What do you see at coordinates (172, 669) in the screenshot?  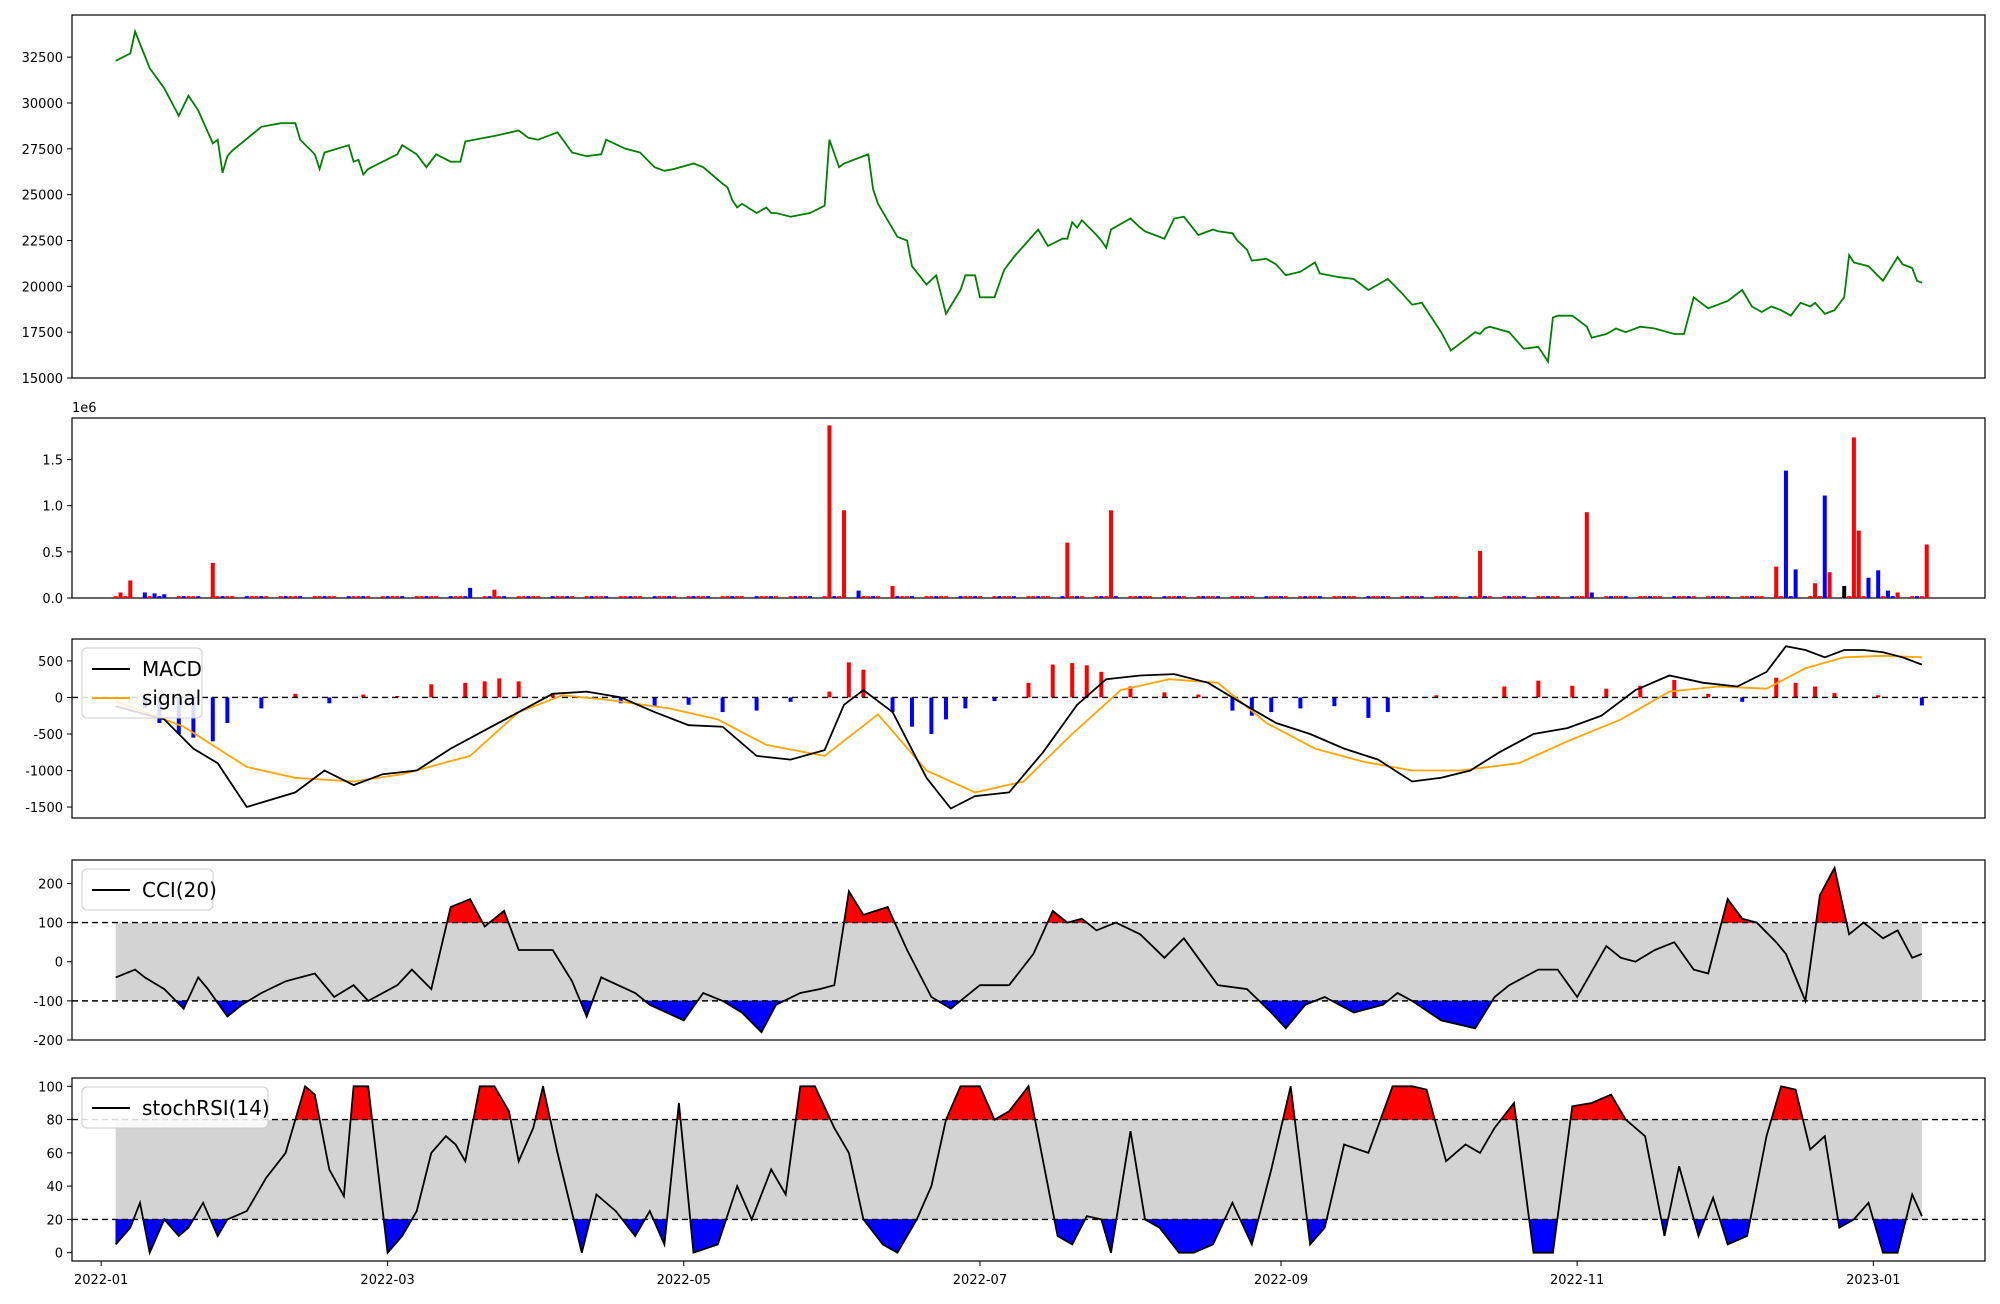 I see `macd-legend-label: MACD` at bounding box center [172, 669].